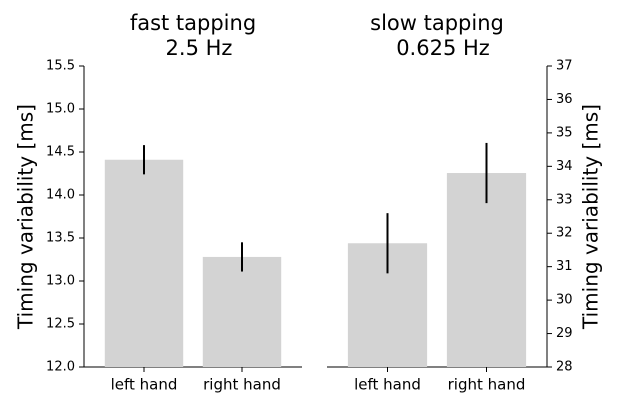 Image resolution: width=617 pixels, height=415 pixels. I want to click on y-tick-label: 28, so click(564, 367).